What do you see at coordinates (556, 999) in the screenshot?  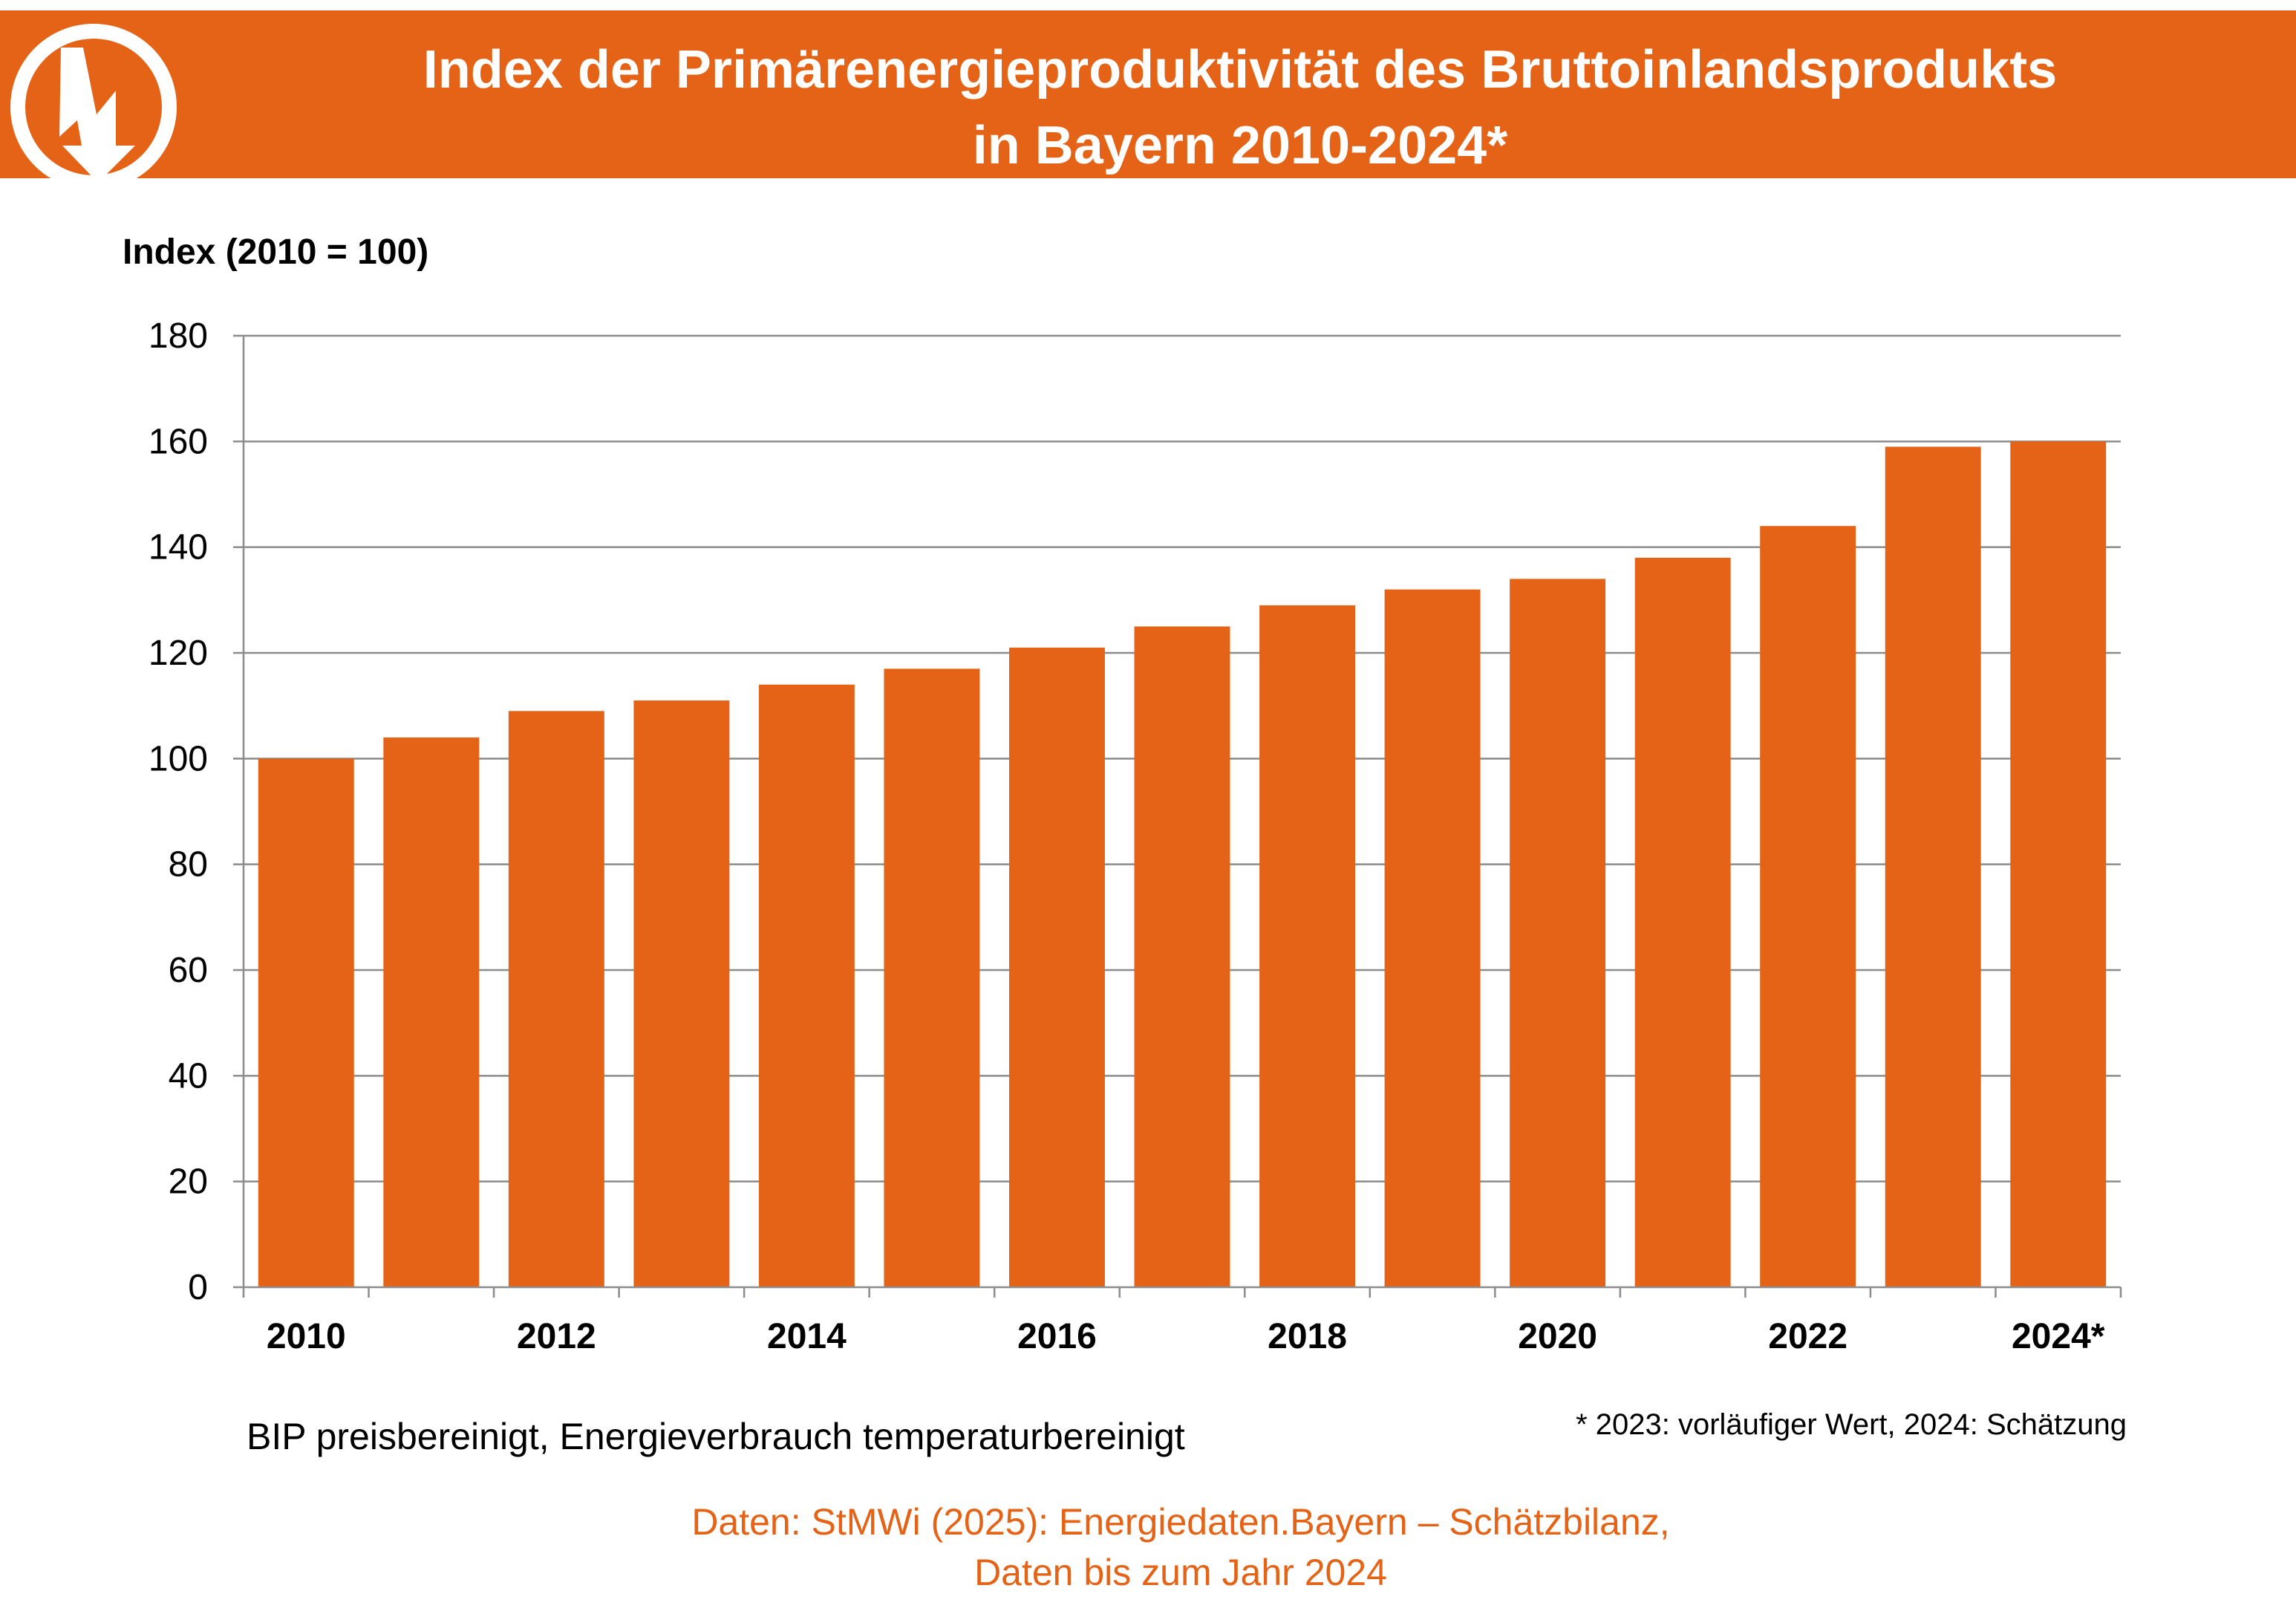 I see `bar-2012` at bounding box center [556, 999].